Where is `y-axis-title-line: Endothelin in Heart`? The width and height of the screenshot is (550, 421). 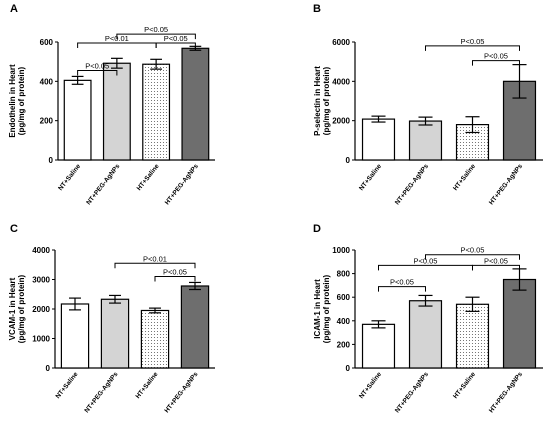 y-axis-title-line: Endothelin in Heart is located at coordinates (12, 101).